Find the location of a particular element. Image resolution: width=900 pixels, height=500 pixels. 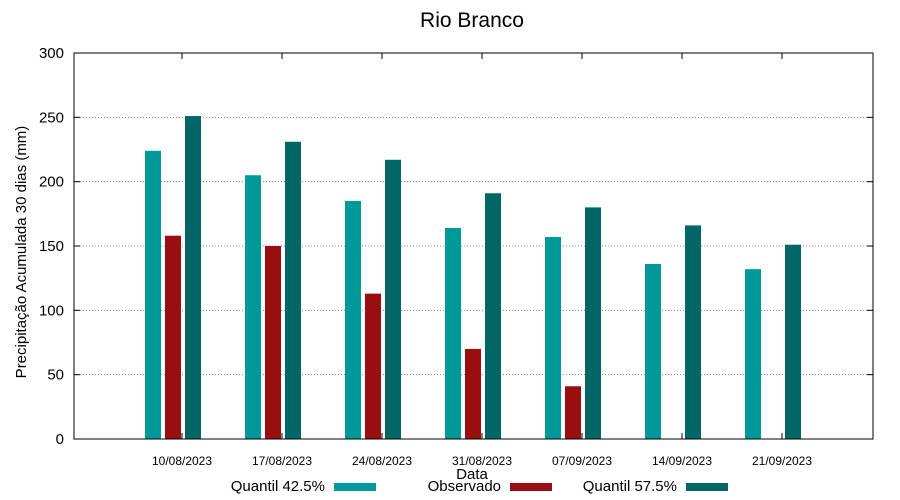

y-tick-label: 100 is located at coordinates (51, 310).